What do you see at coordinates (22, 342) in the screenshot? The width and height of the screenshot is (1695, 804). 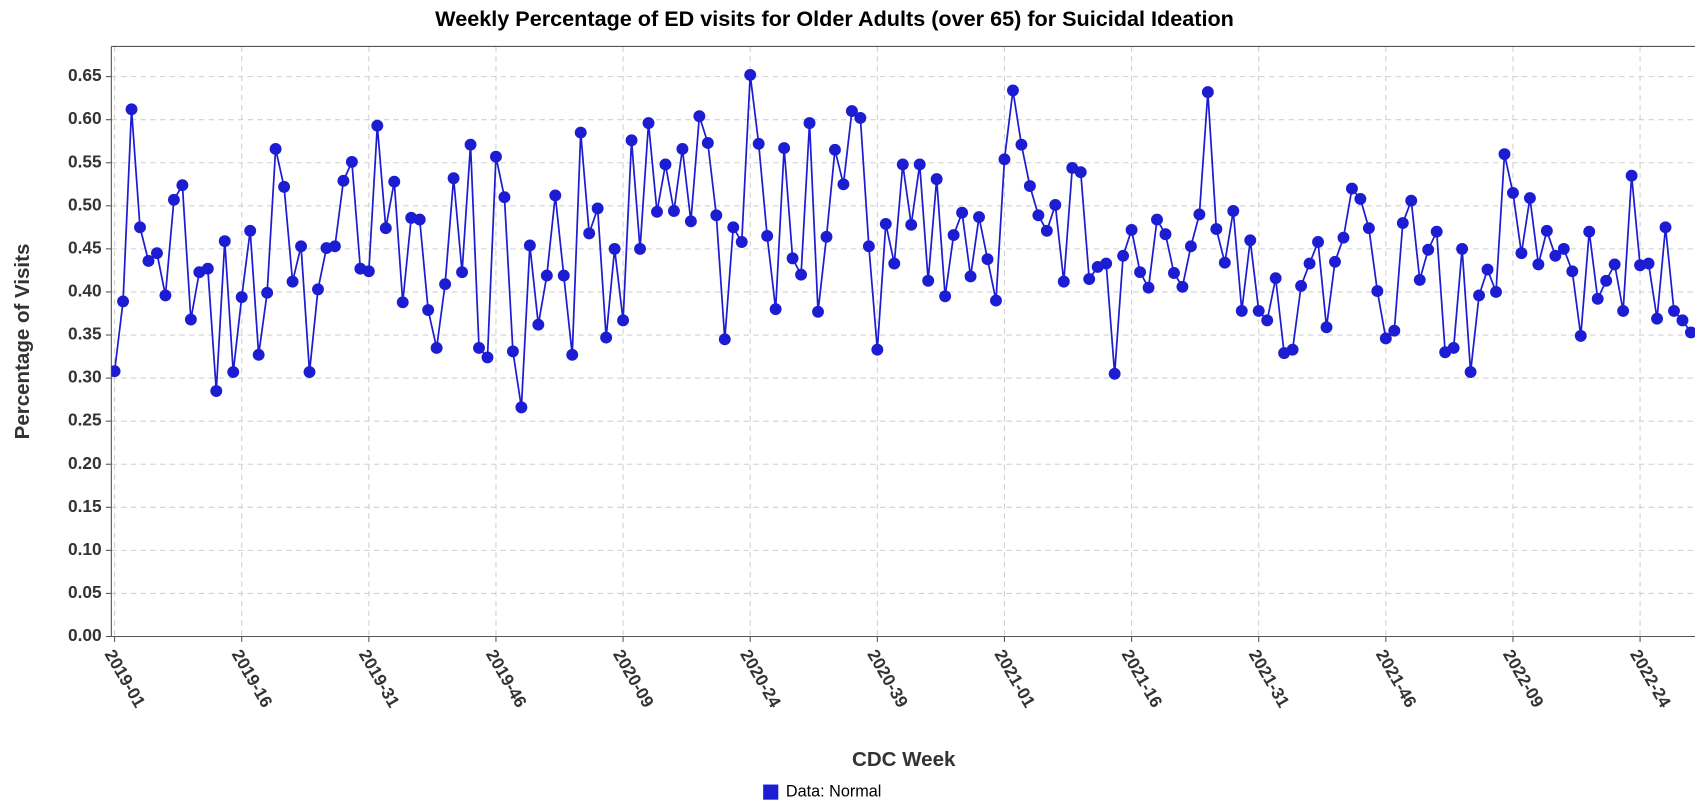 I see `y-axis-title: Percentage of Visits` at bounding box center [22, 342].